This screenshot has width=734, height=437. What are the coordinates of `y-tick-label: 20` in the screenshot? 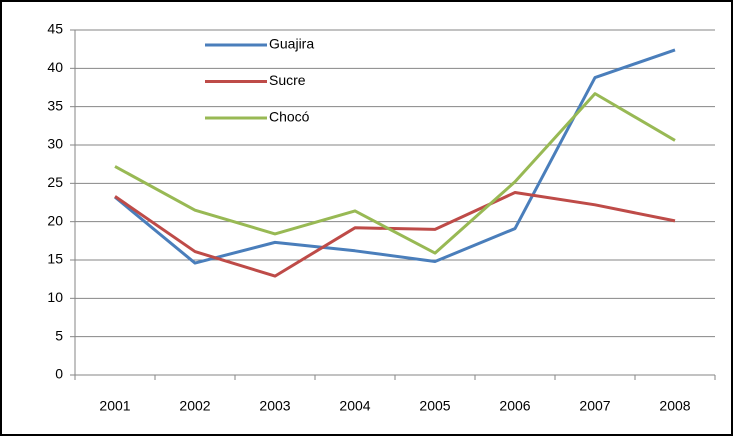 It's located at (55, 220).